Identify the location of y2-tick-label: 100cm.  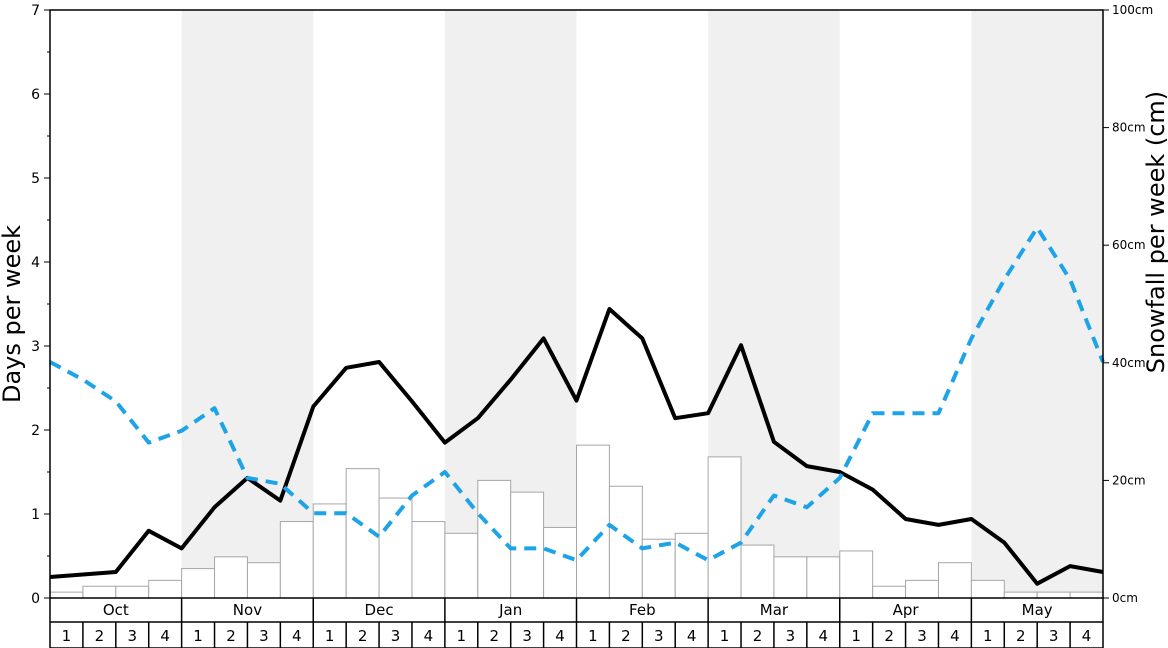
(1132, 10).